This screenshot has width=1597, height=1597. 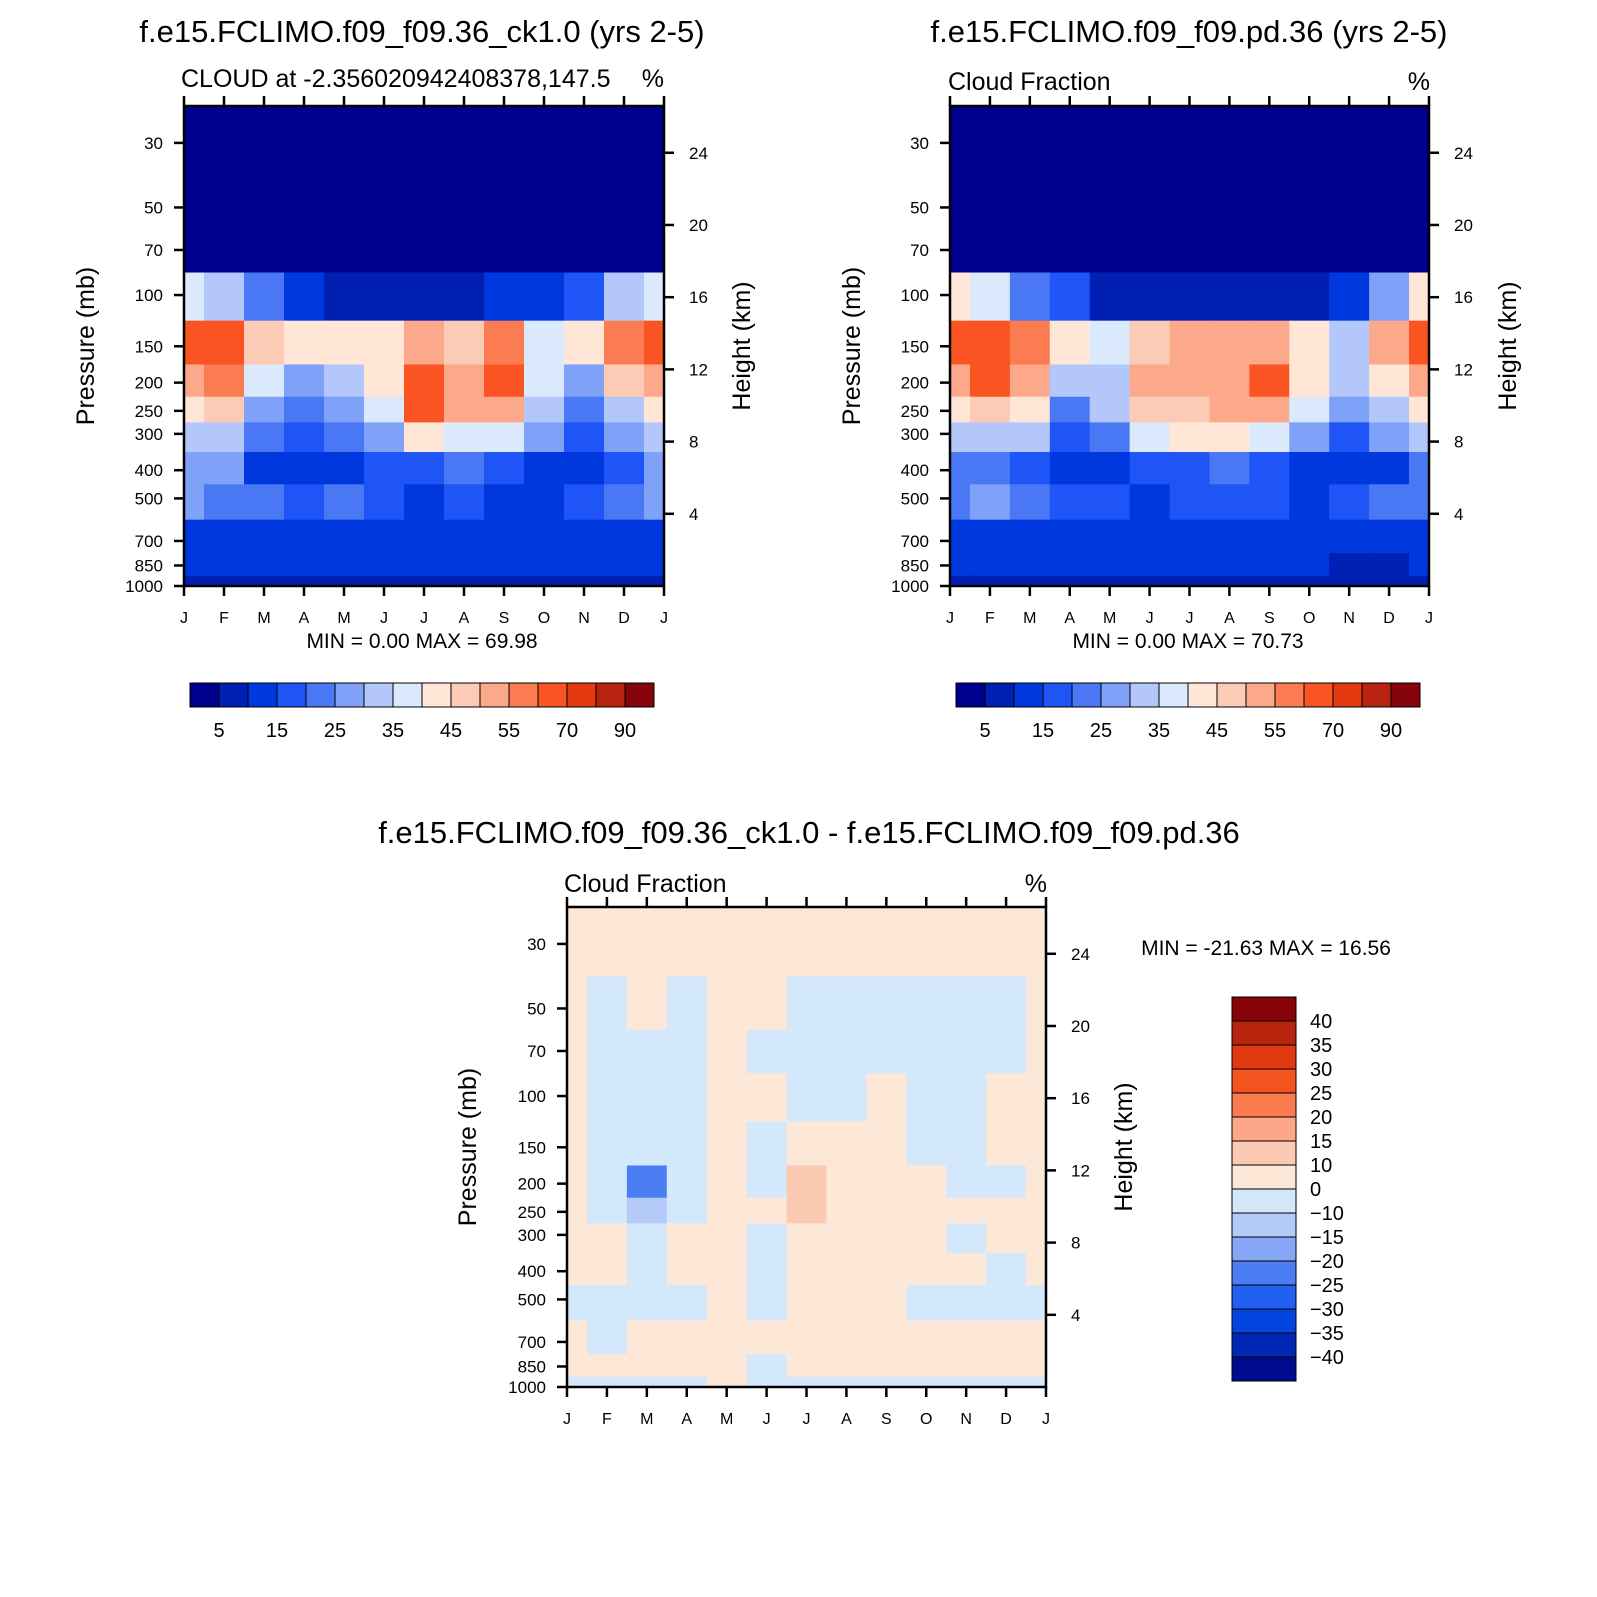 I want to click on month-tick-label: A, so click(x=686, y=1419).